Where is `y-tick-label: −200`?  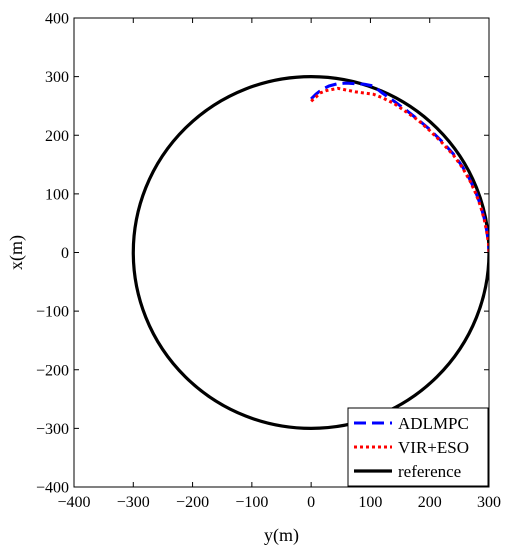 y-tick-label: −200 is located at coordinates (52, 370).